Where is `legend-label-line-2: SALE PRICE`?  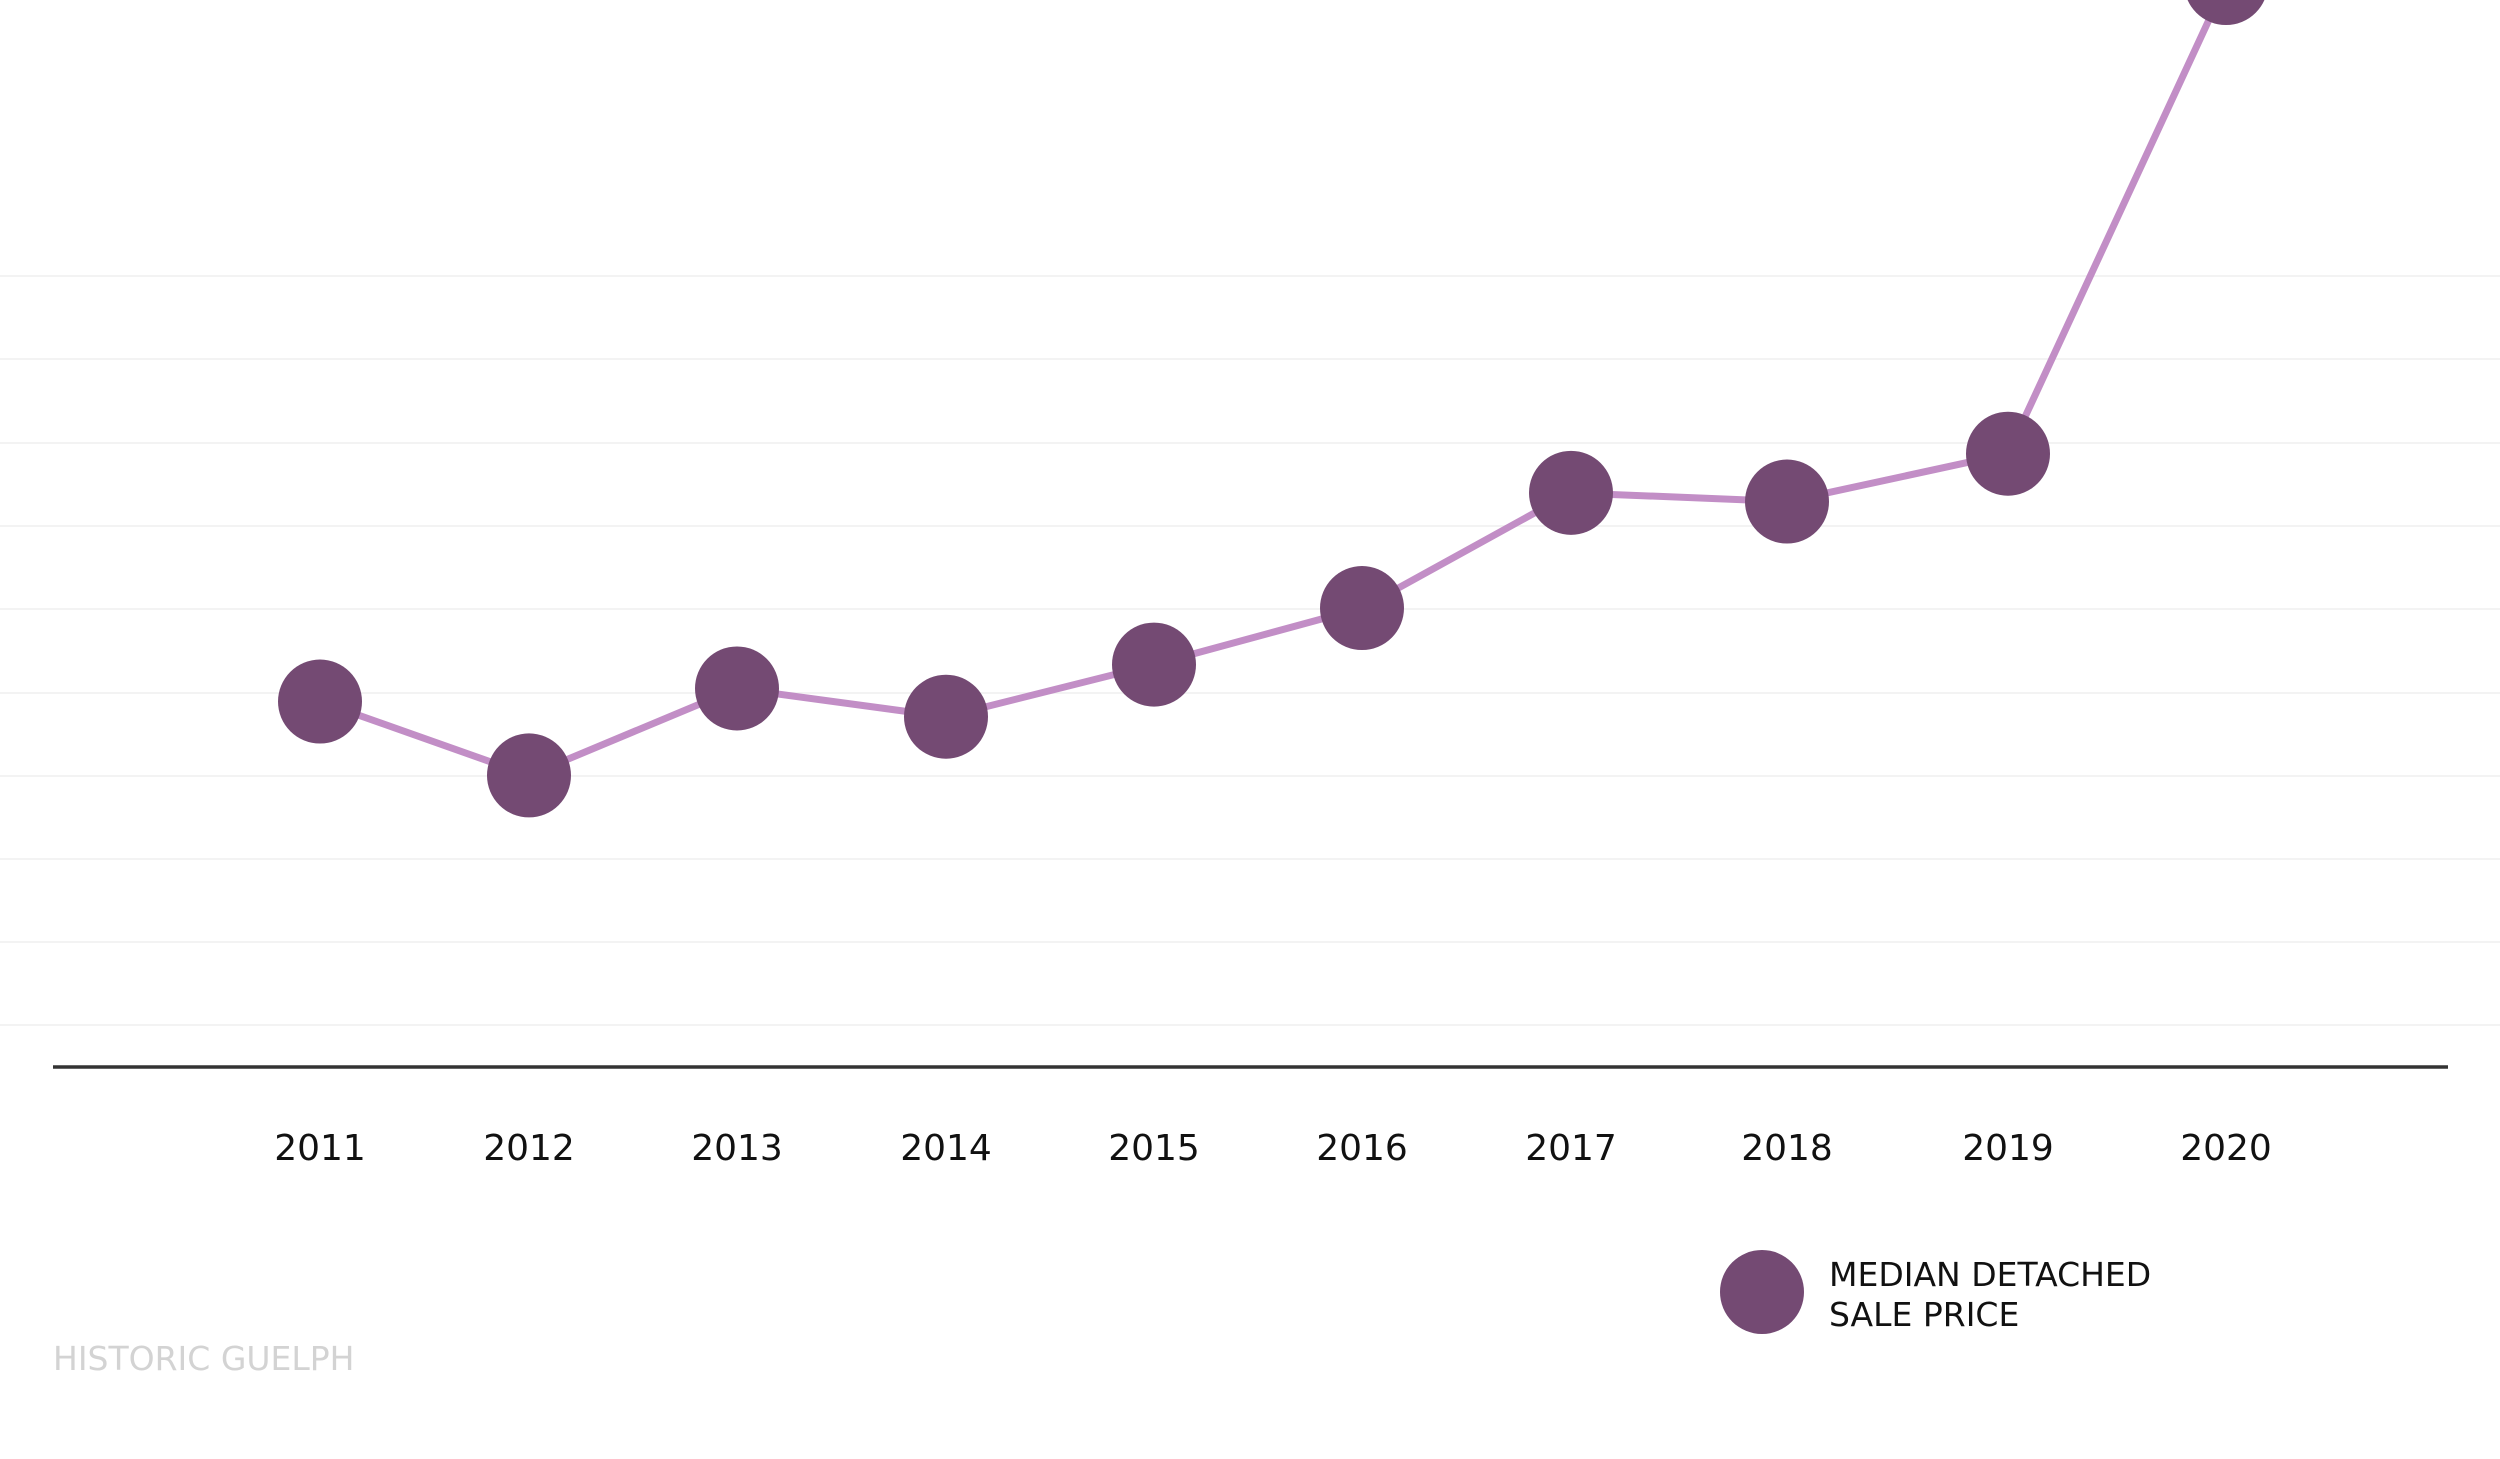
legend-label-line-2: SALE PRICE is located at coordinates (1924, 1314).